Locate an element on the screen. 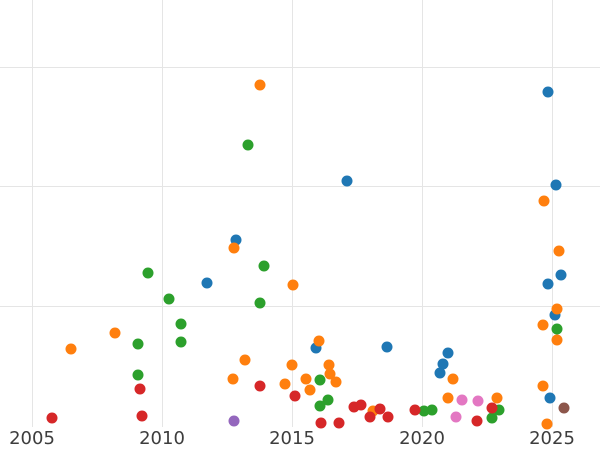 The width and height of the screenshot is (600, 450). x-axis: 2005 2010 2015 2020 2025 is located at coordinates (300, 438).